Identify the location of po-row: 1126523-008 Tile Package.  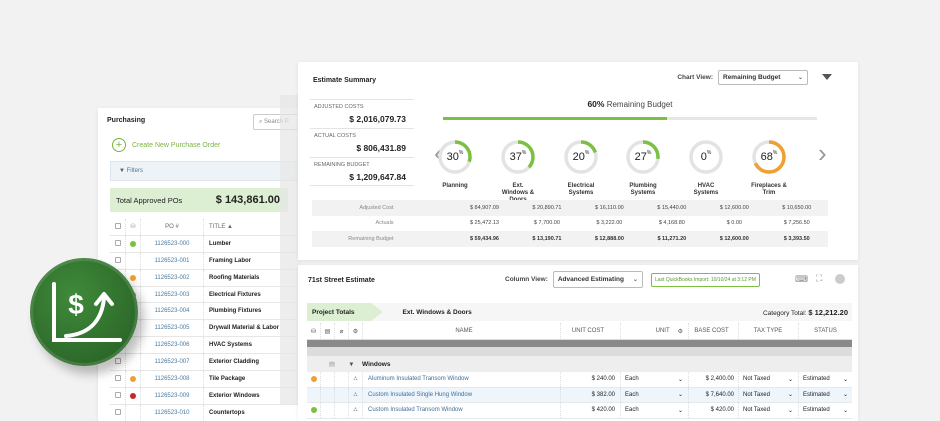
(204, 379).